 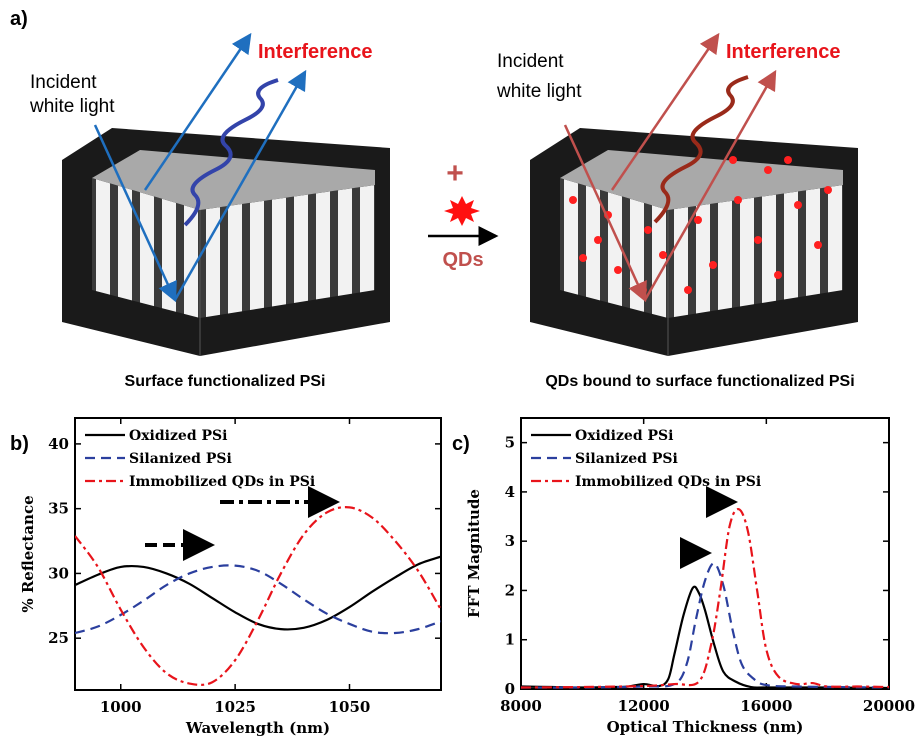 What do you see at coordinates (28, 553) in the screenshot?
I see `y-axis-label: % Reflectance` at bounding box center [28, 553].